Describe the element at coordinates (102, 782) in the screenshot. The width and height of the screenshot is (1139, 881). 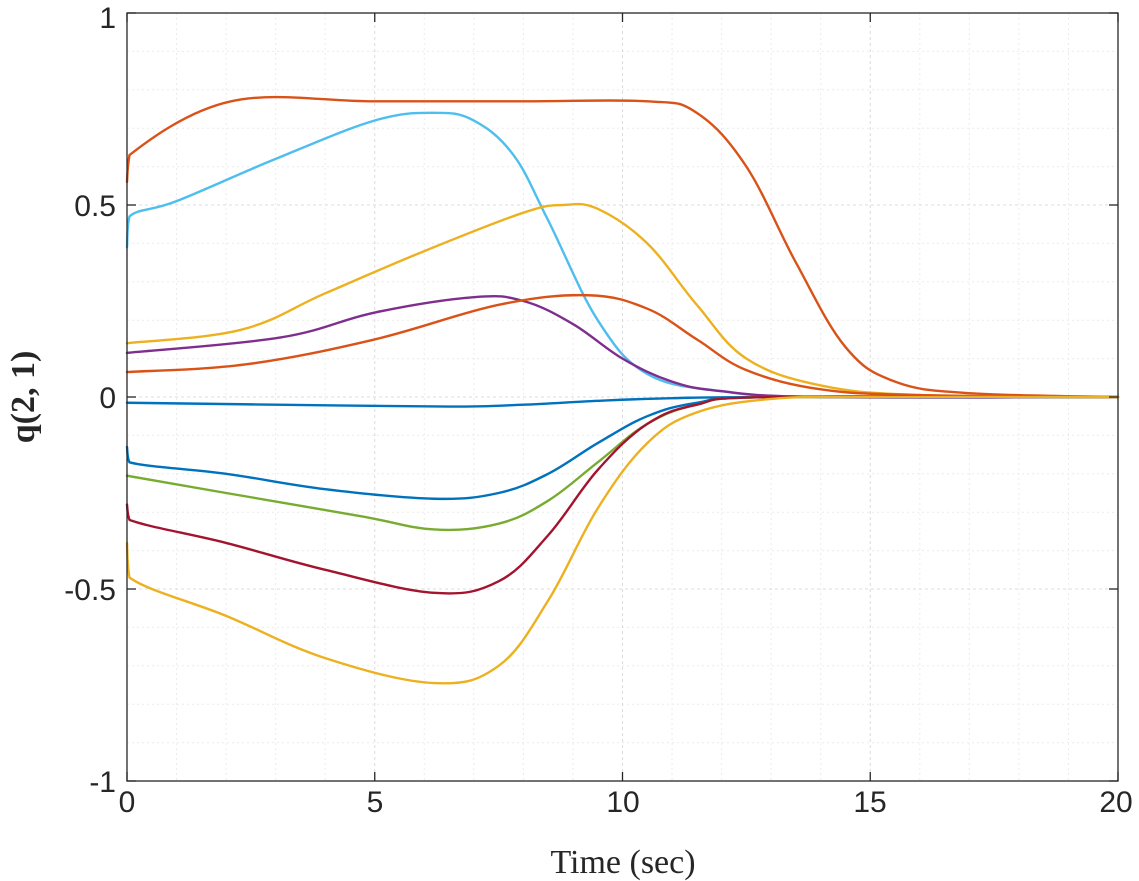
I see `y-tick-label-neg1: -1` at that location.